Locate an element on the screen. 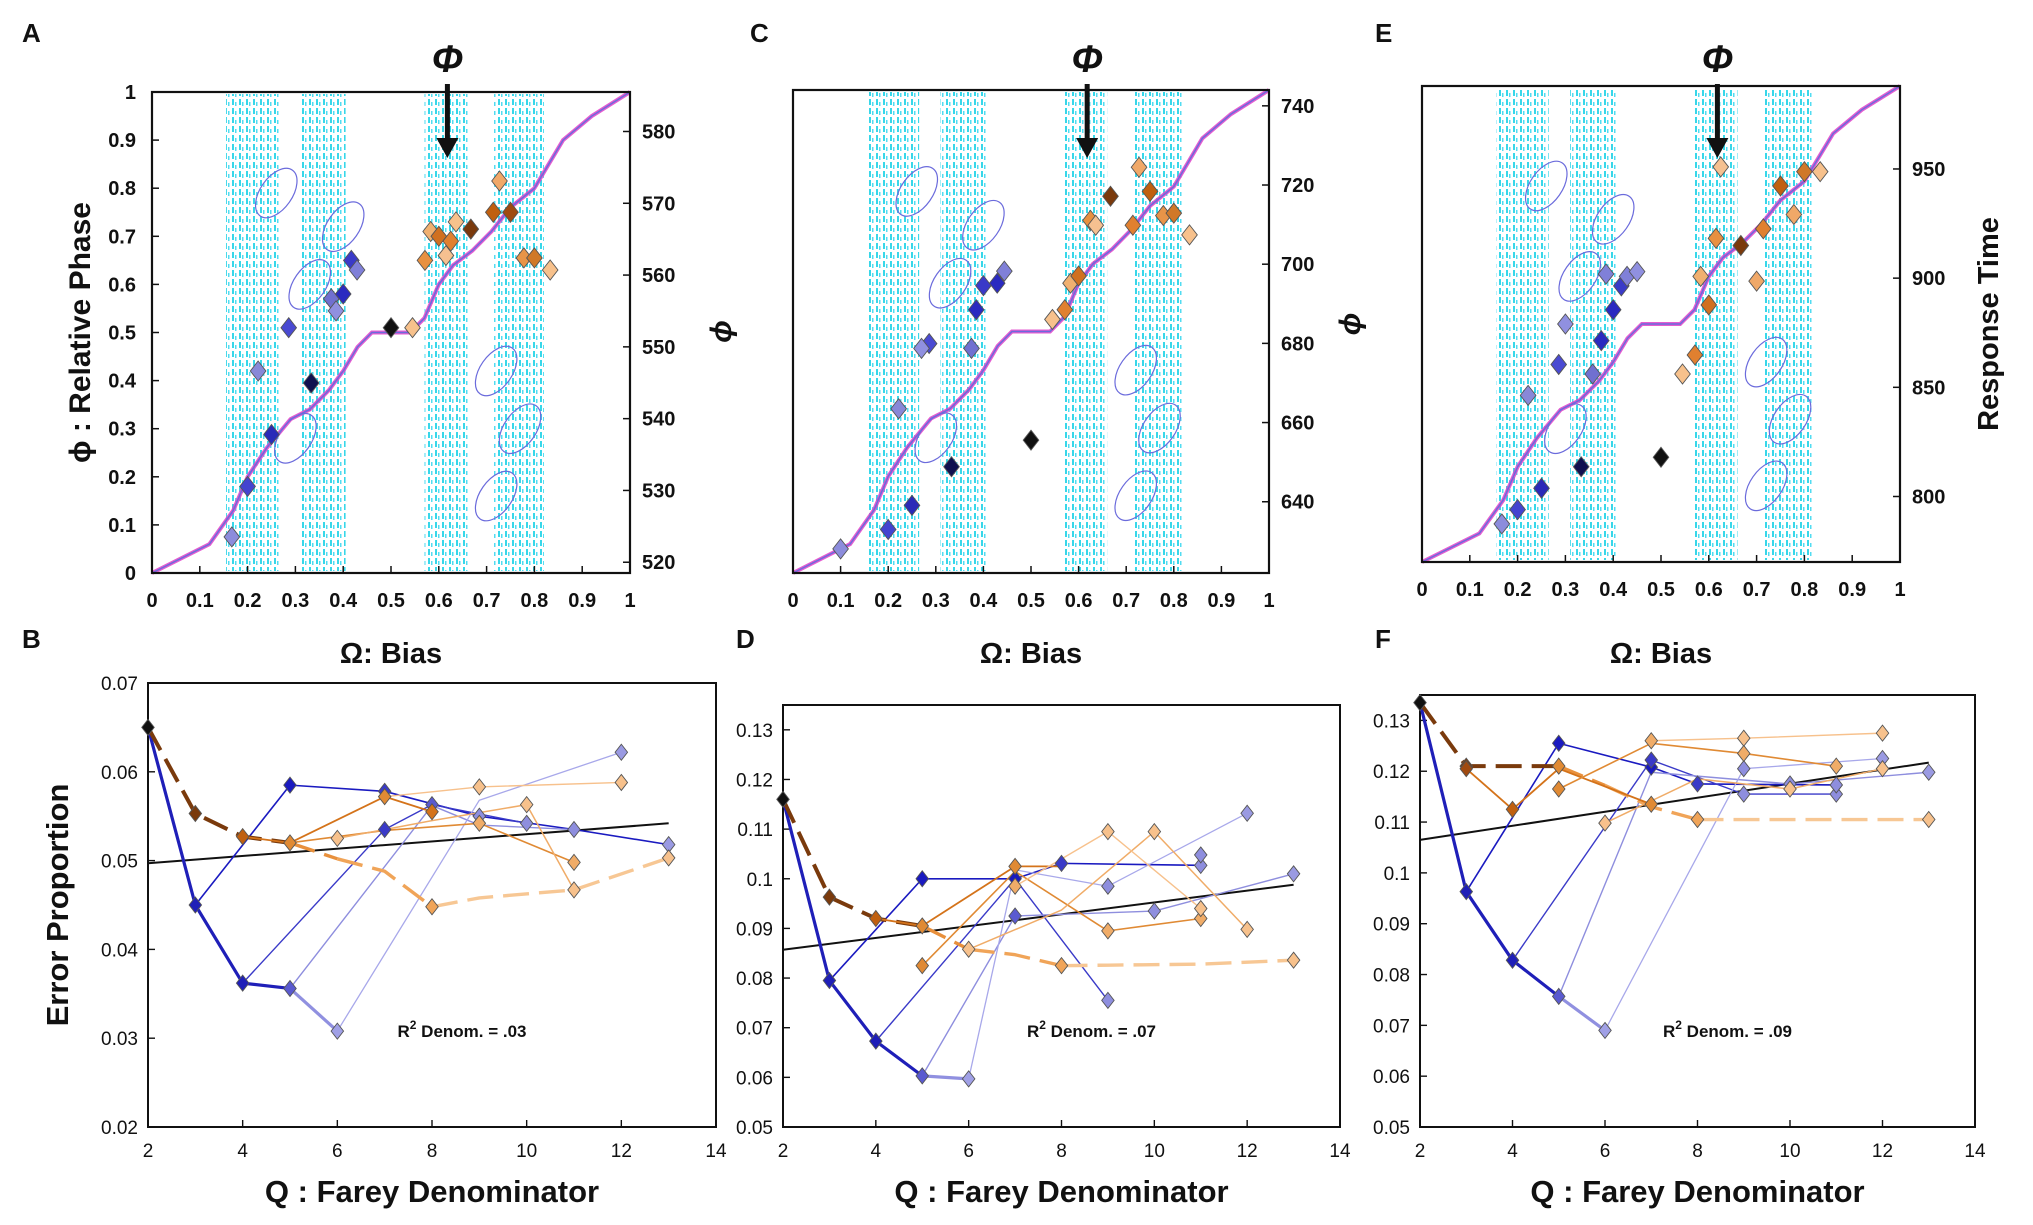  x-tick-label: 0.2 is located at coordinates (248, 601).